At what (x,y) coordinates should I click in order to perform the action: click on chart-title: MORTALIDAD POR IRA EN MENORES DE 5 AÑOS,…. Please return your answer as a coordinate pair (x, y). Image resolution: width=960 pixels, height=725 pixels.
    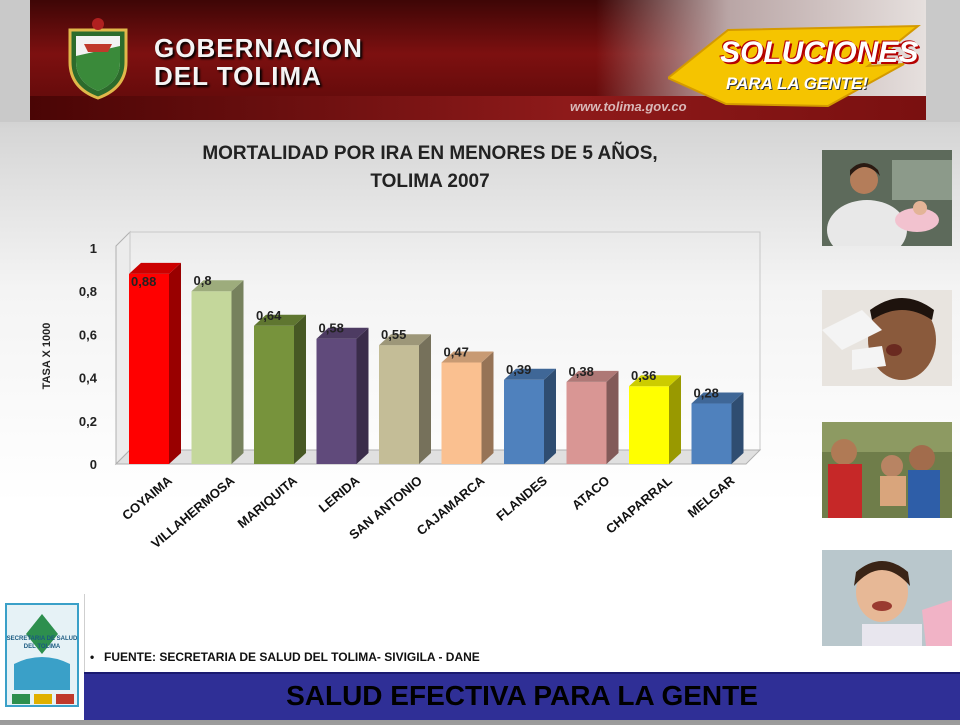
    Looking at the image, I should click on (430, 168).